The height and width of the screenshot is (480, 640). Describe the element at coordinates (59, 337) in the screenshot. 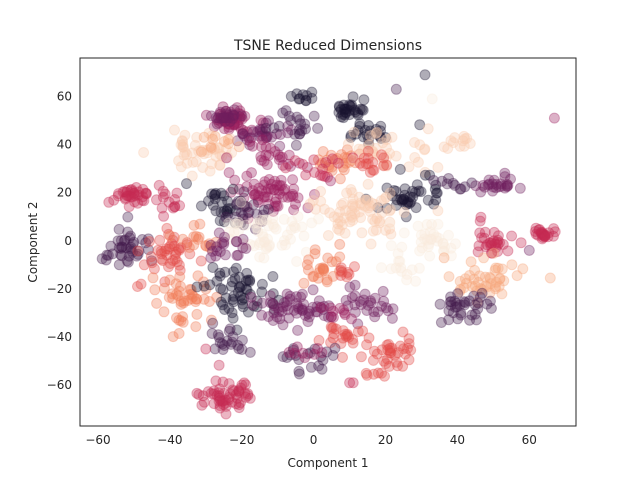

I see `y-tick-label: −40` at that location.